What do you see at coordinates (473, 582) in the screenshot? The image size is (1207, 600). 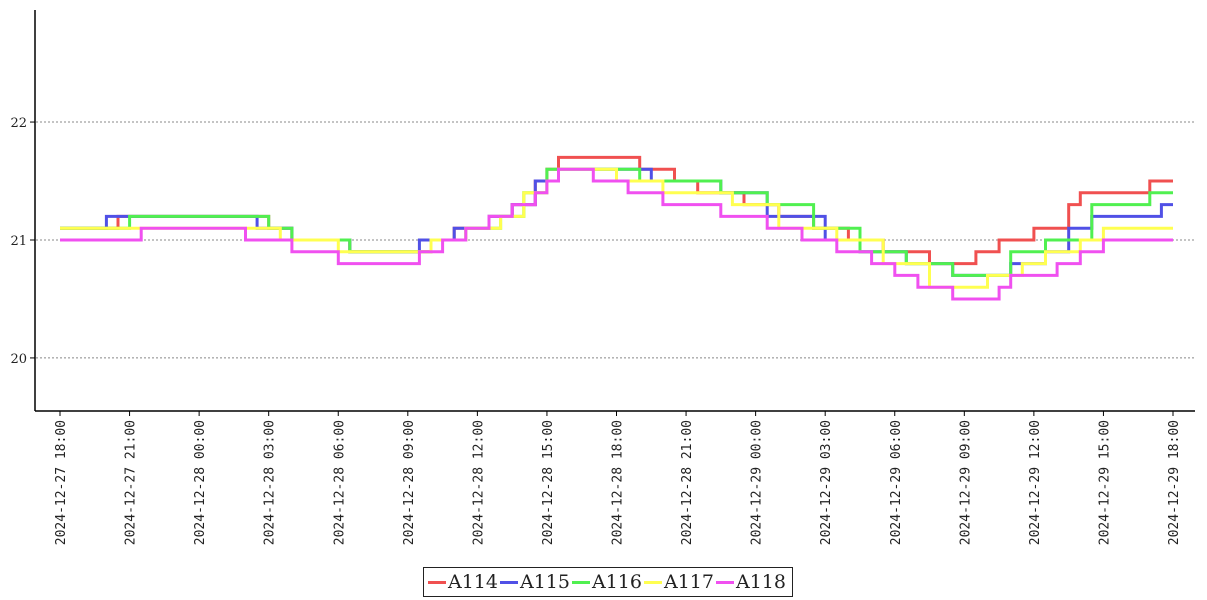 I see `legend-label-a114: A114` at bounding box center [473, 582].